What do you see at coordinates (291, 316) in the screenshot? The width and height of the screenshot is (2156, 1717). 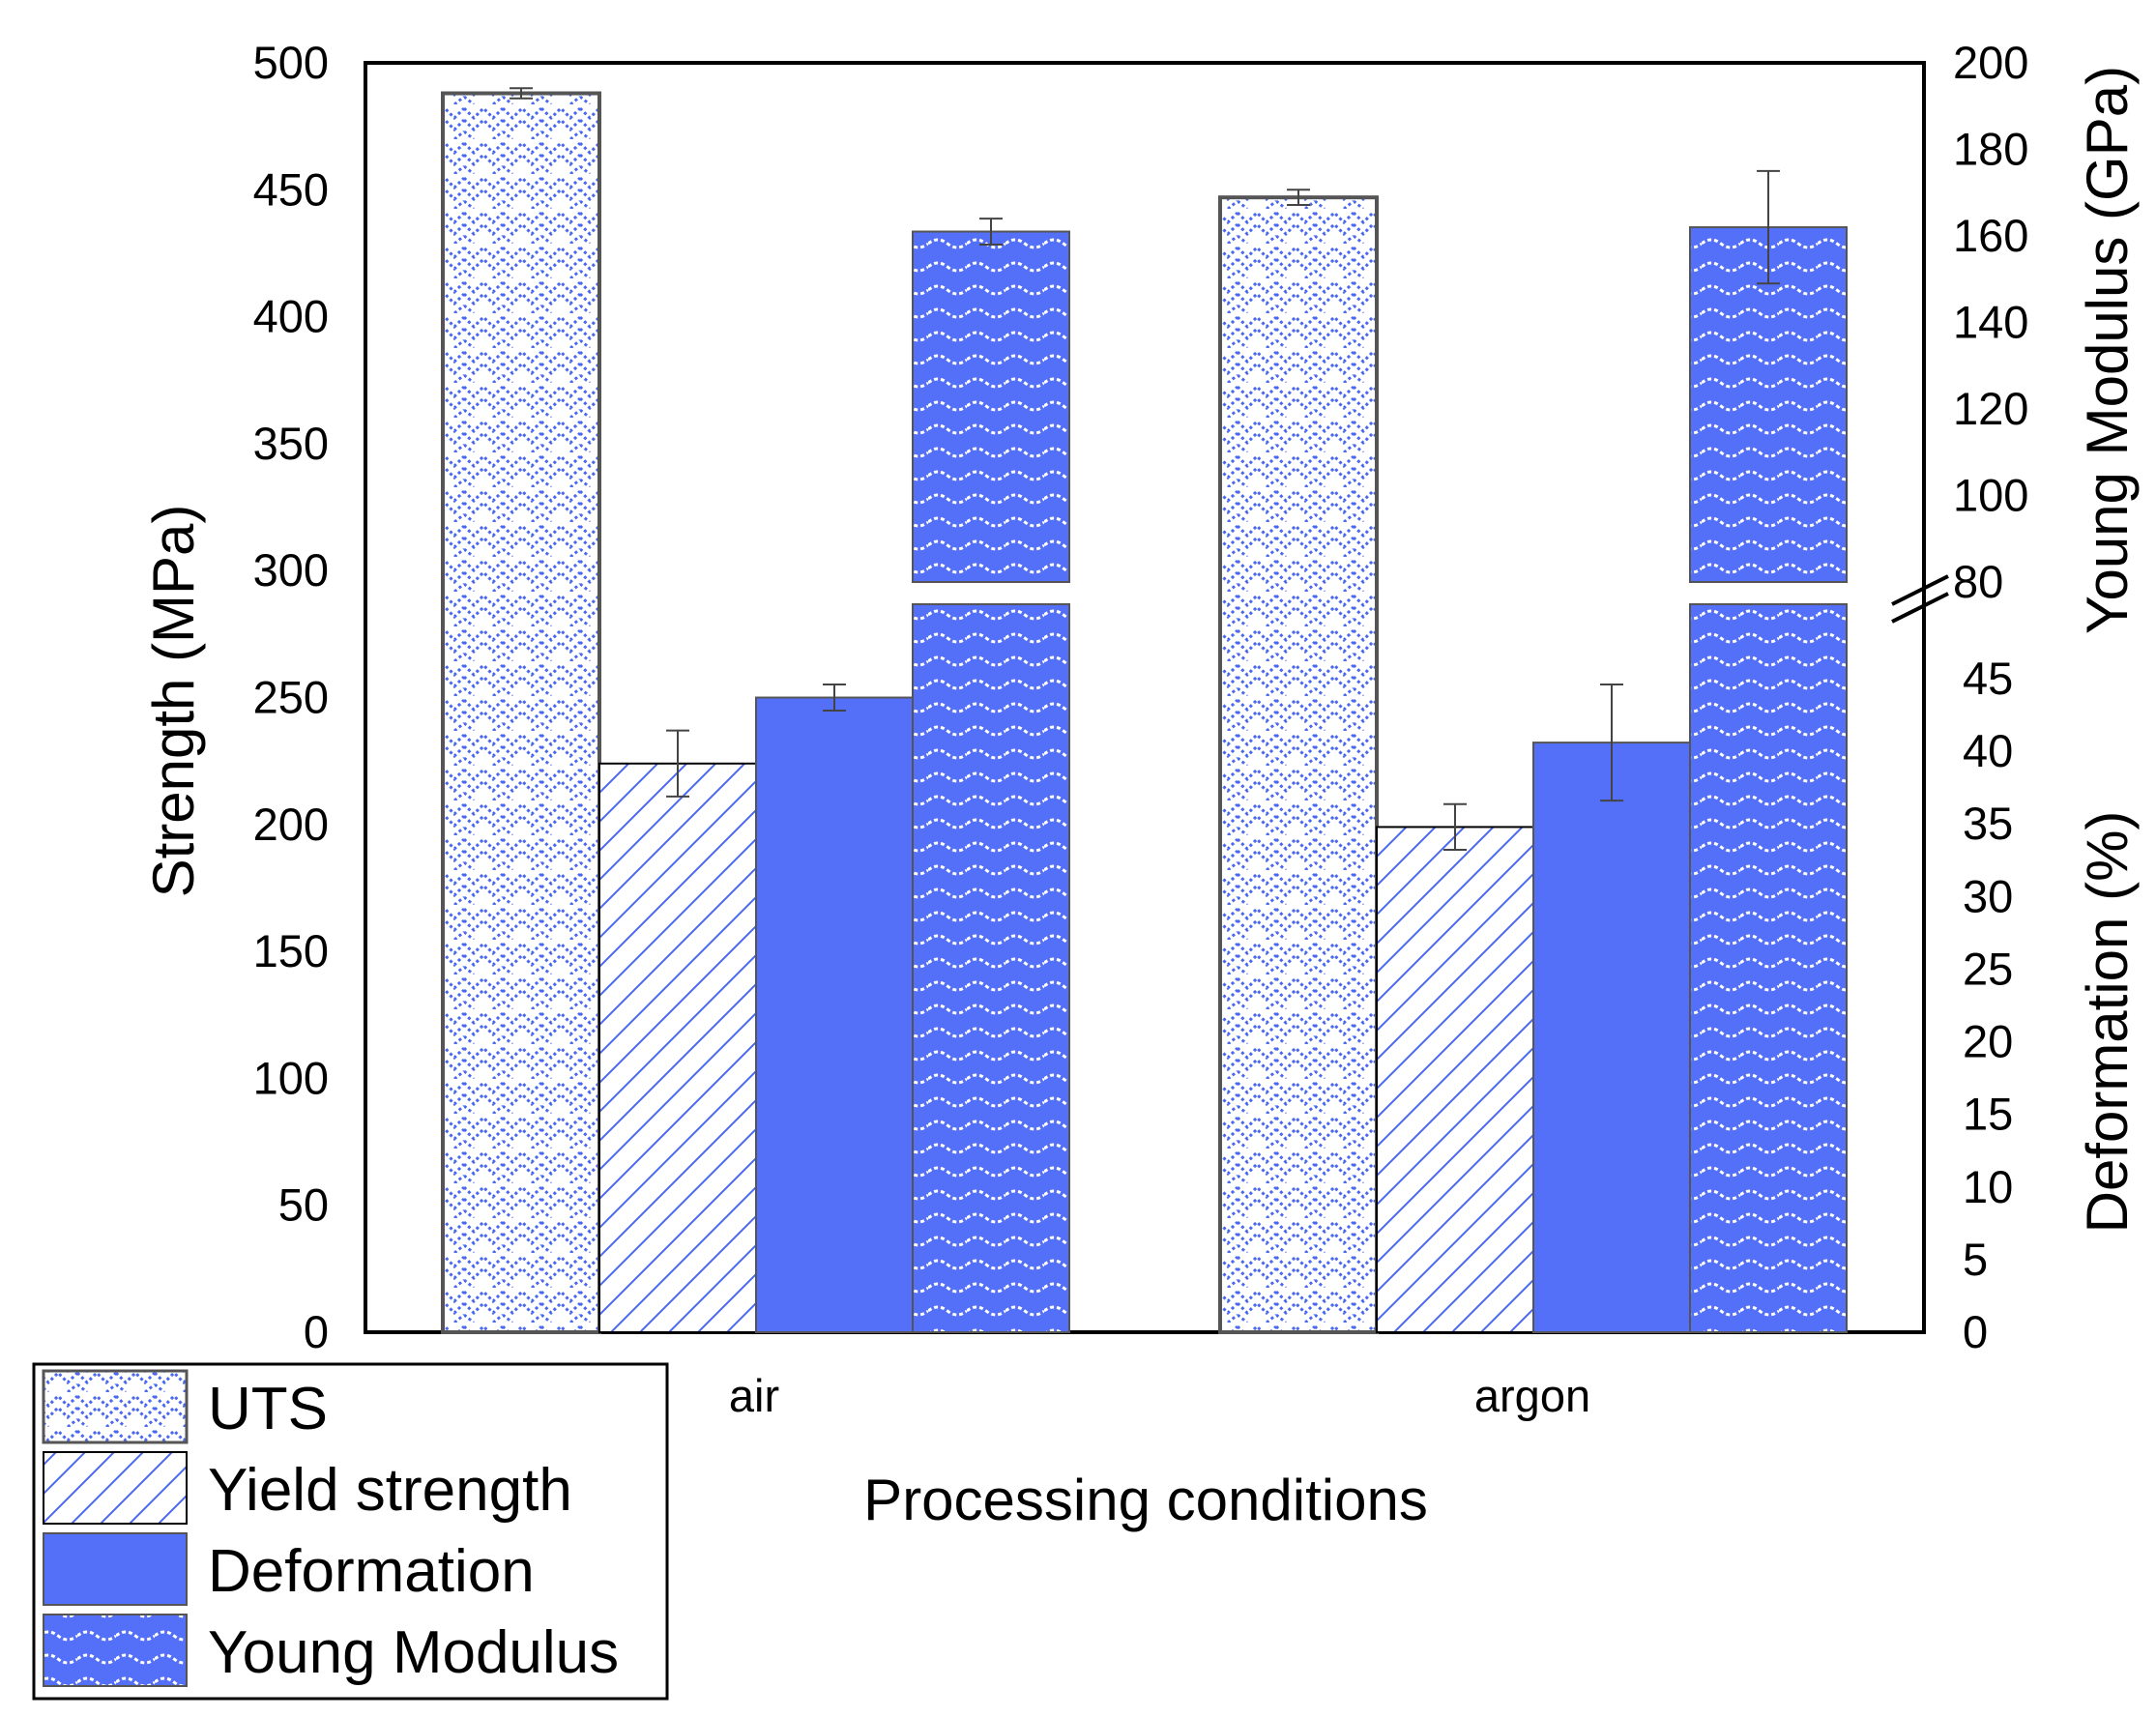 I see `left-tick-label: 400` at bounding box center [291, 316].